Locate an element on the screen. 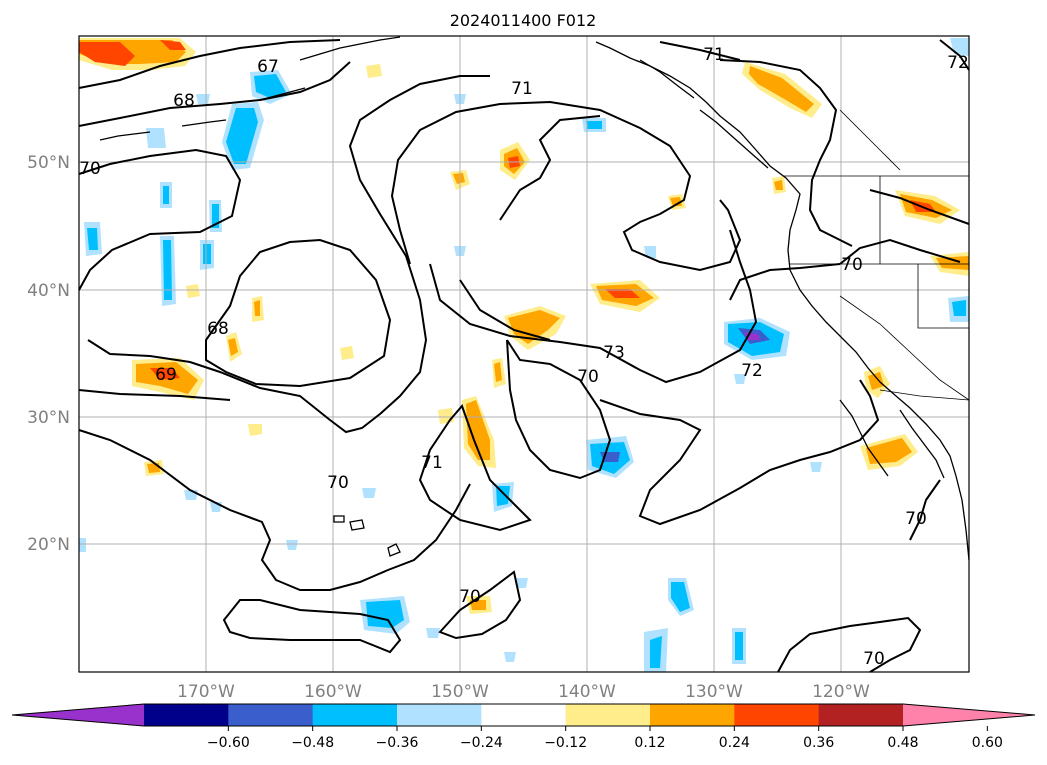  lon-label-140w: 140°W is located at coordinates (587, 692).